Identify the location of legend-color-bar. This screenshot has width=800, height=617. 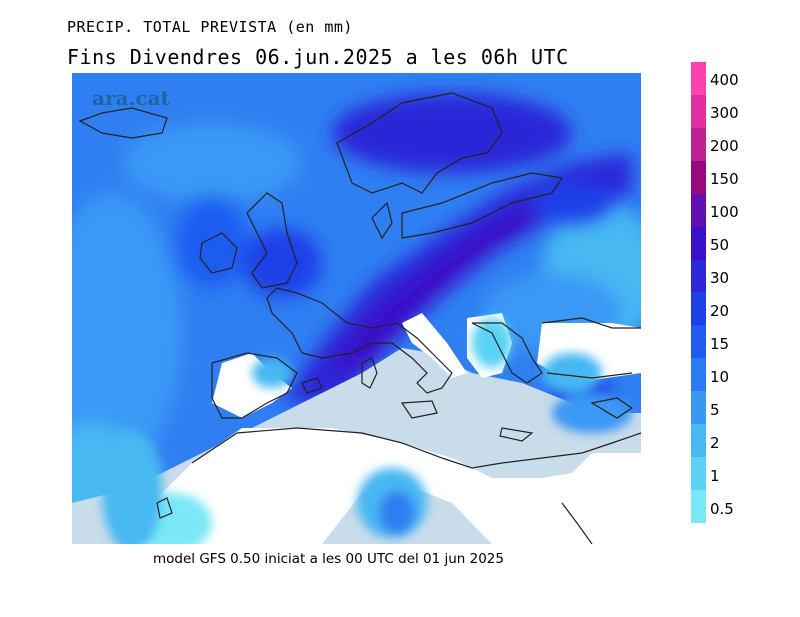
(698, 292).